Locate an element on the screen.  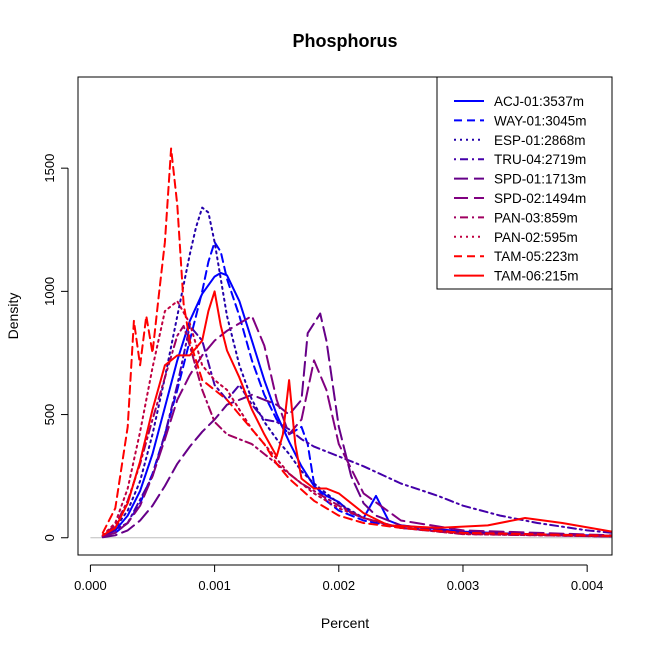
legend-label: WAY-01:3045m is located at coordinates (540, 120).